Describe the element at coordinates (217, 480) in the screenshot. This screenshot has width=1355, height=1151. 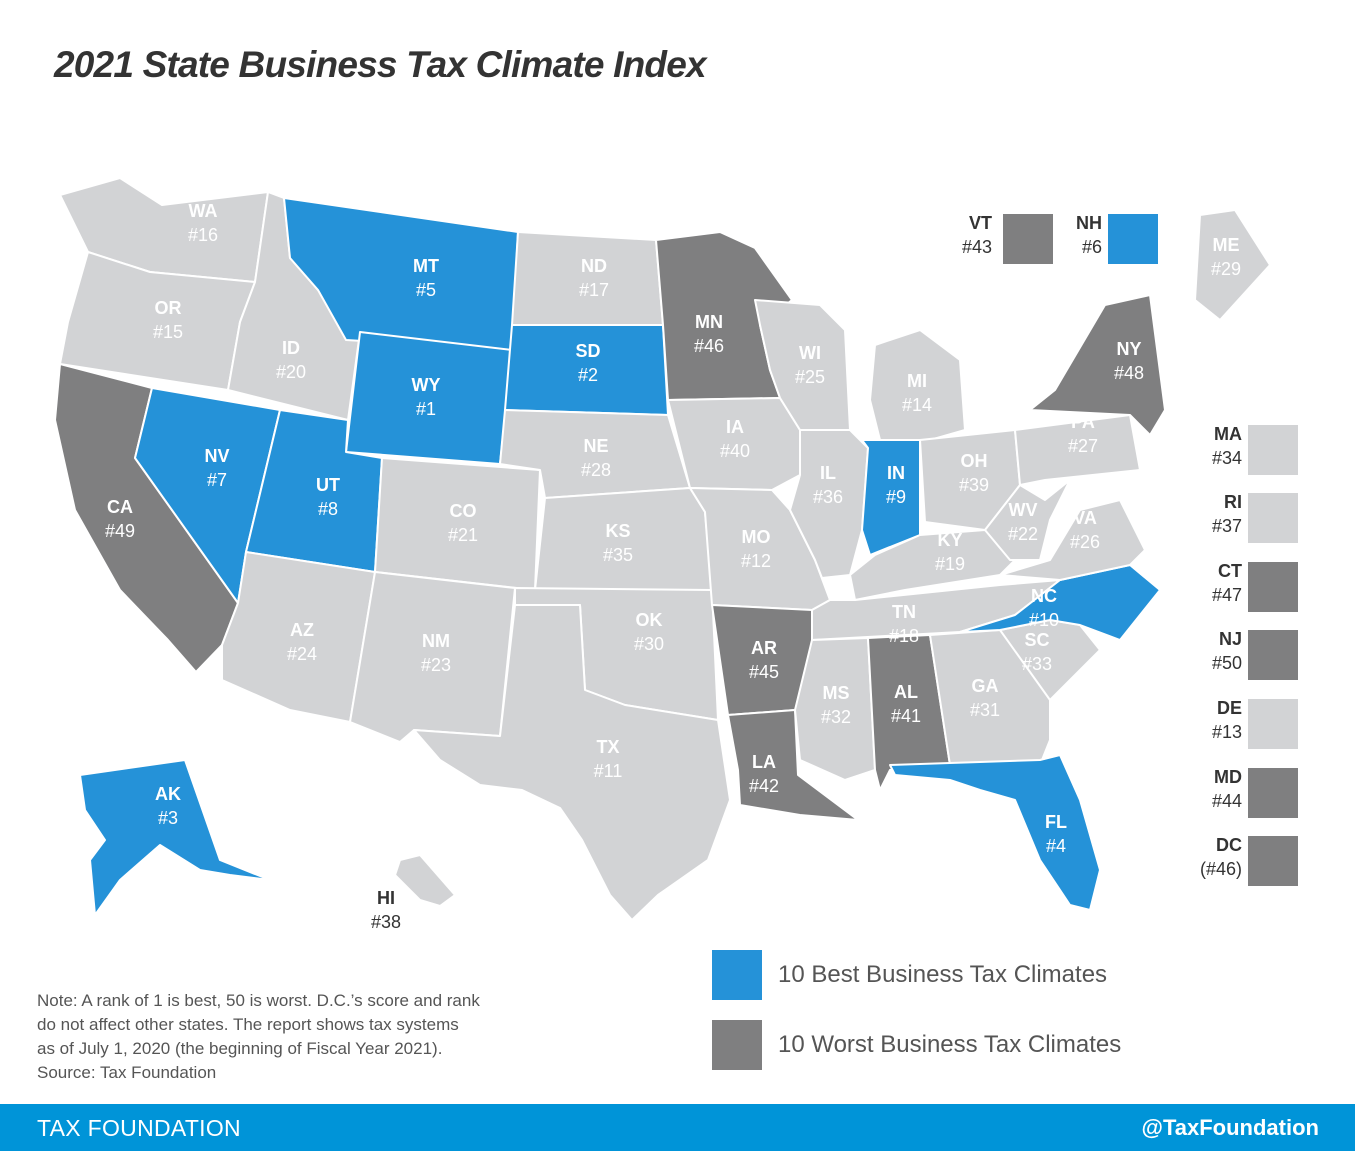
I see `state-rank-nv: #7` at that location.